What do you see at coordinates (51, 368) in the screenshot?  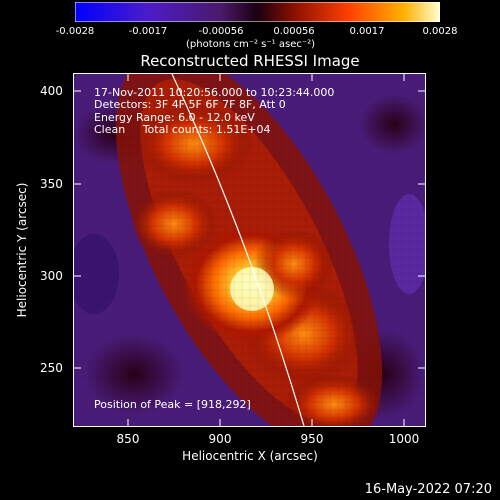 I see `y-tick-label: 250` at bounding box center [51, 368].